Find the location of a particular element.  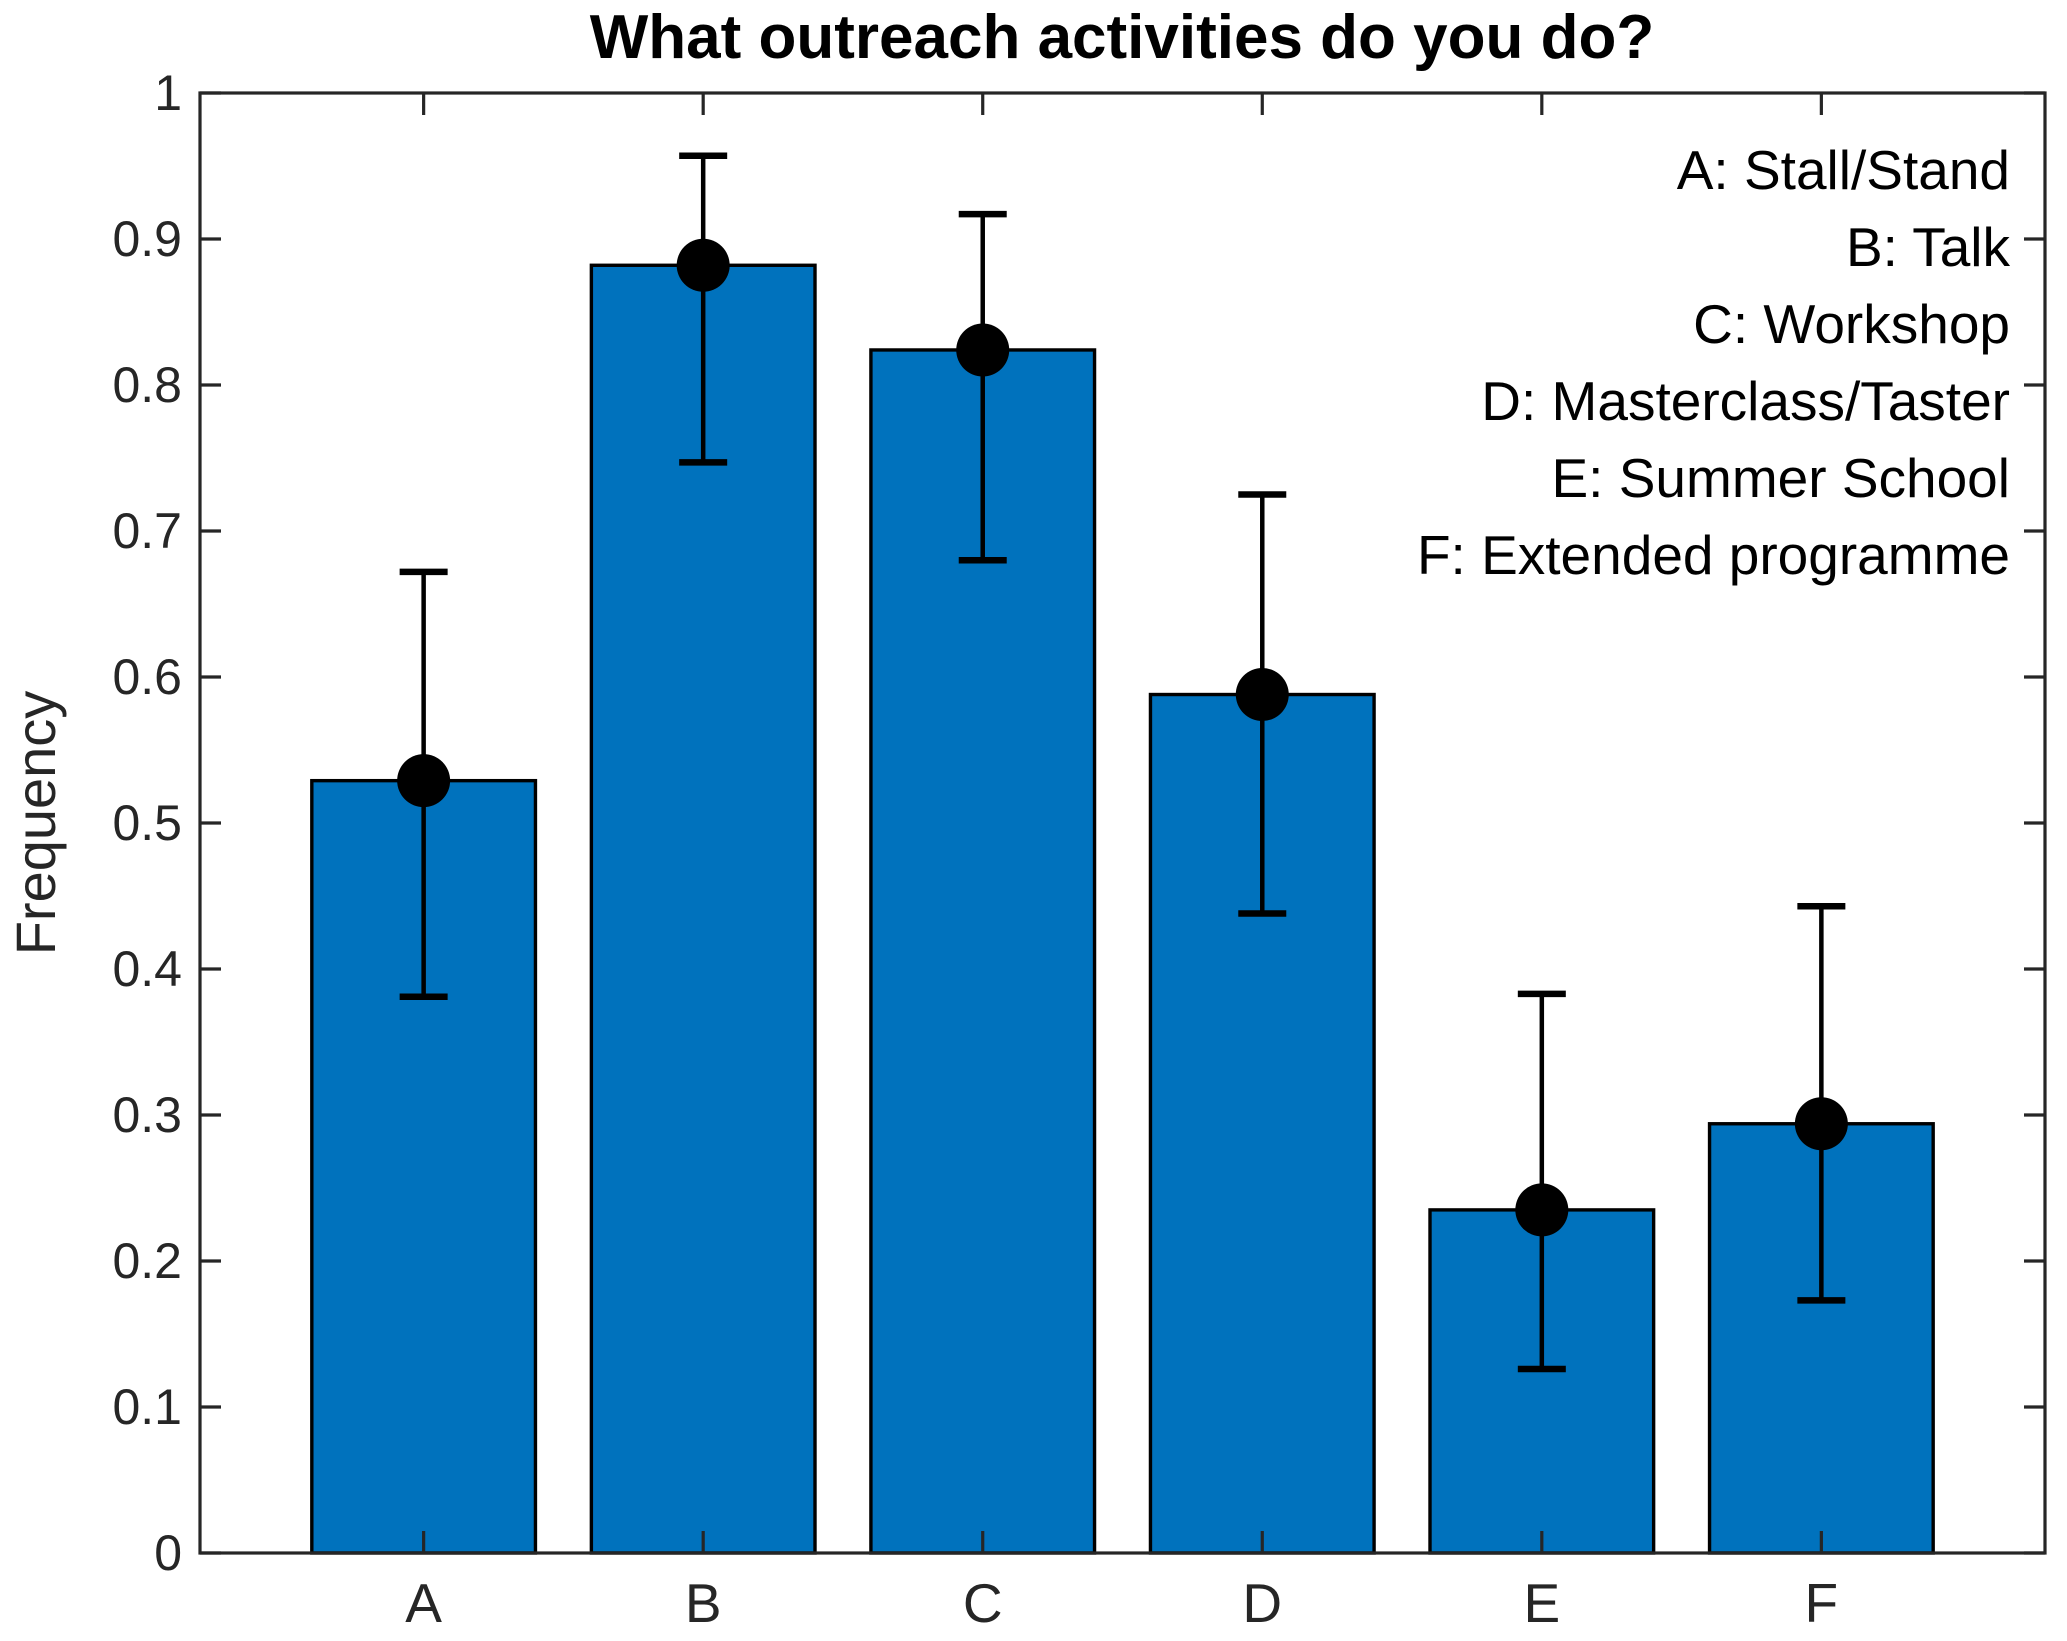

bar-B is located at coordinates (703, 909).